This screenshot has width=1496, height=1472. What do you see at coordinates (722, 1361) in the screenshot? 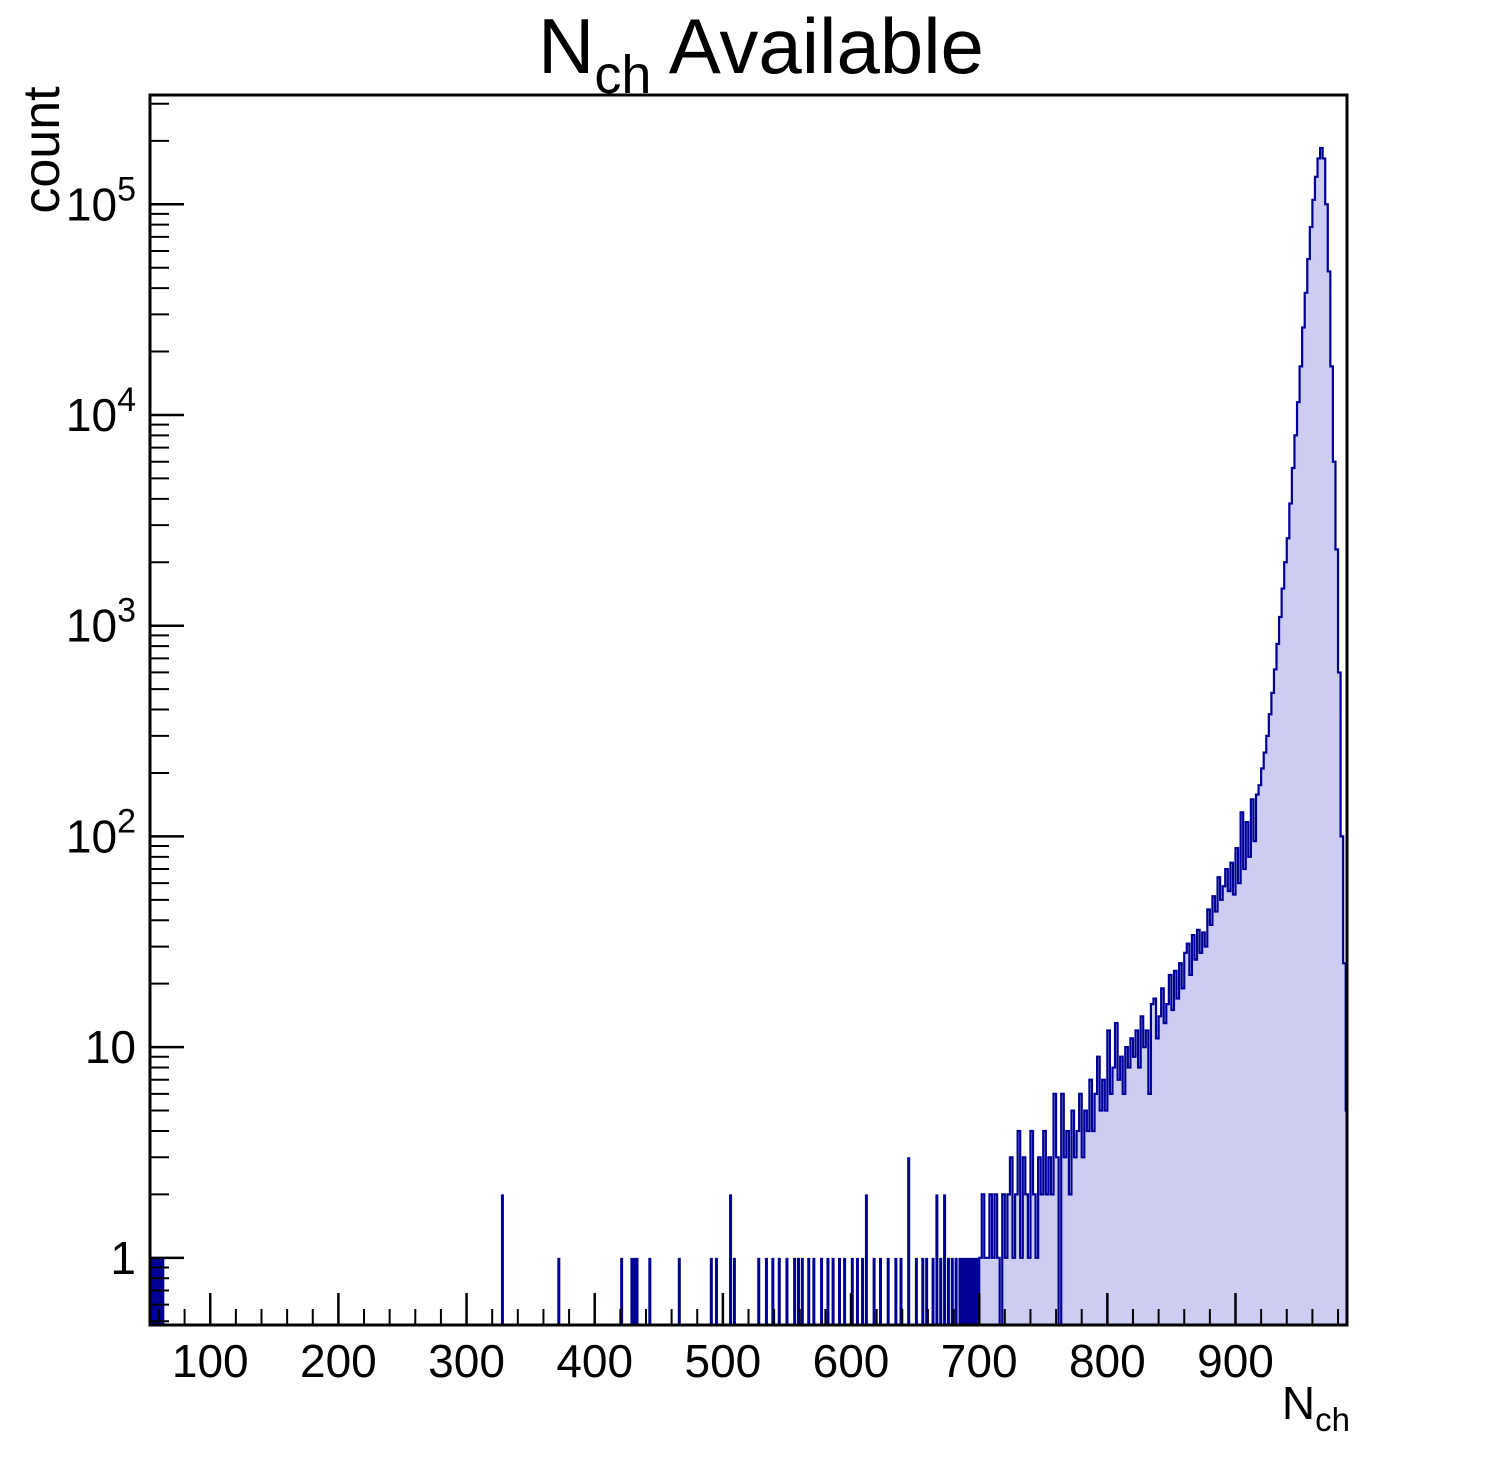
I see `x-tick-label: 500` at bounding box center [722, 1361].